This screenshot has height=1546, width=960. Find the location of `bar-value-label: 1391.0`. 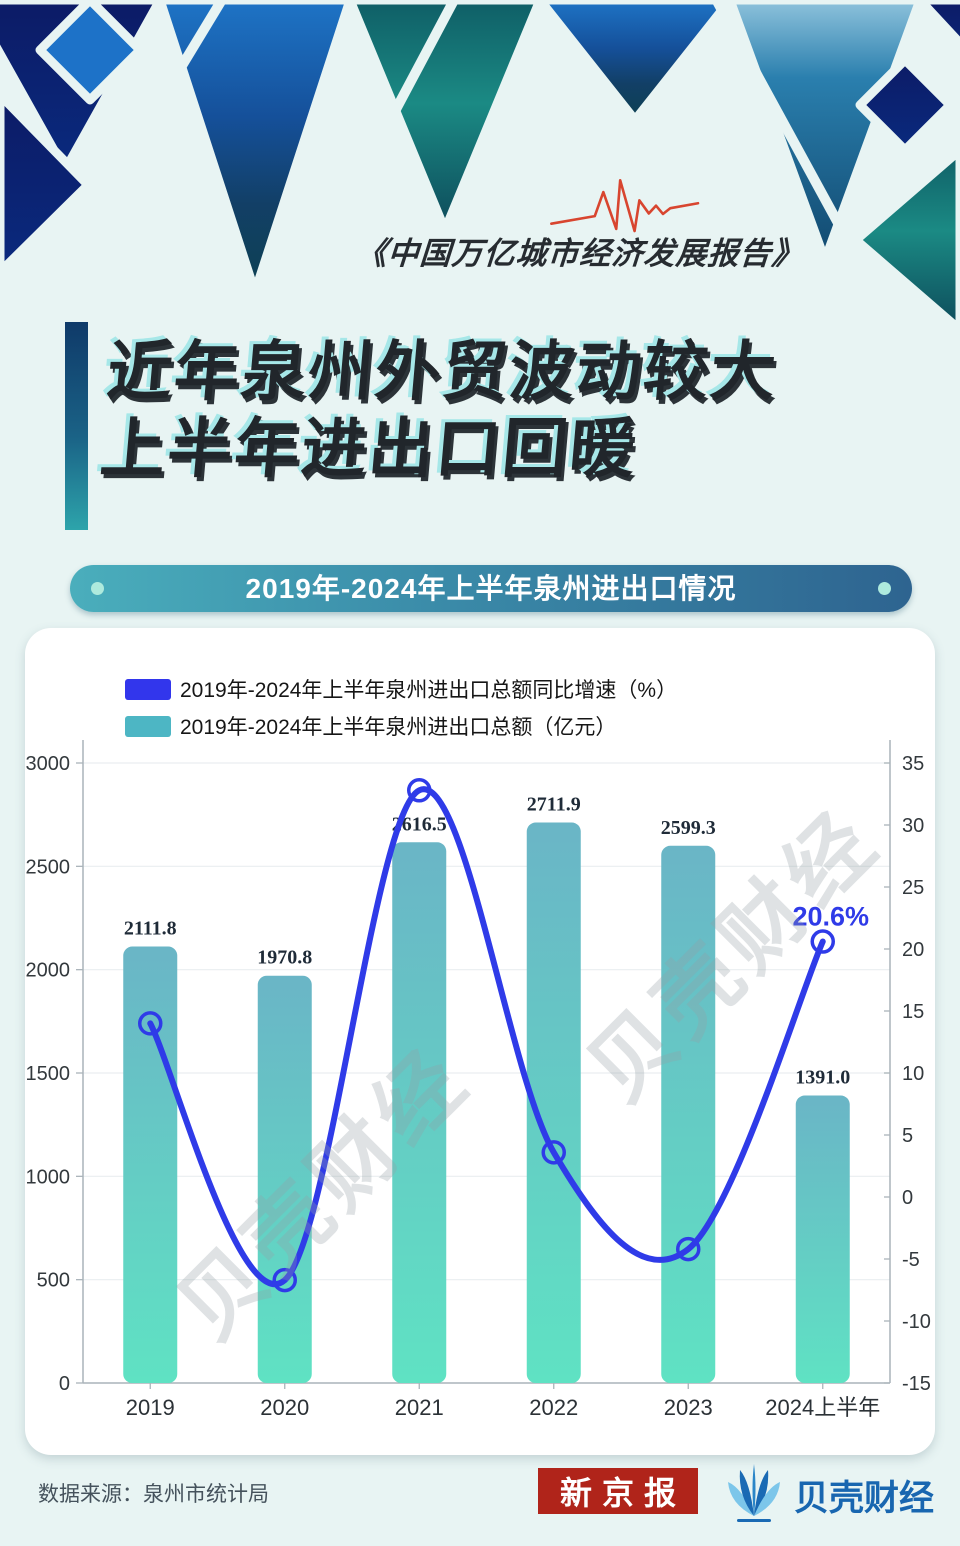

bar-value-label: 1391.0 is located at coordinates (822, 1078).